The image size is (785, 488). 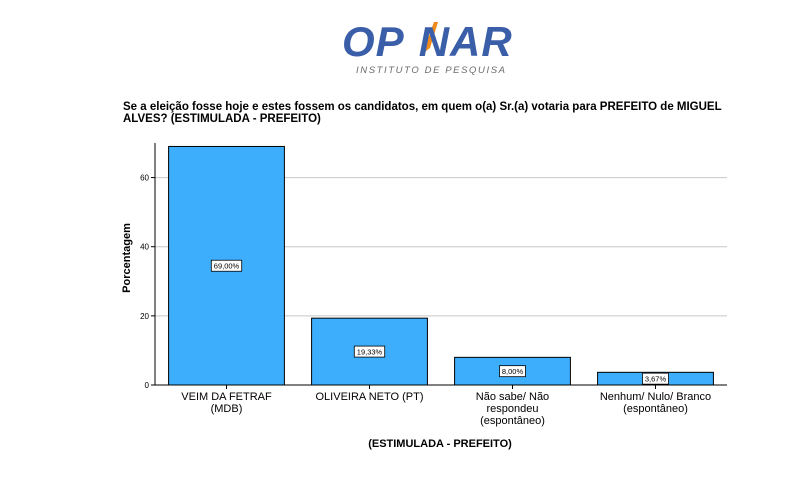 What do you see at coordinates (144, 178) in the screenshot?
I see `y-tick-label: 60` at bounding box center [144, 178].